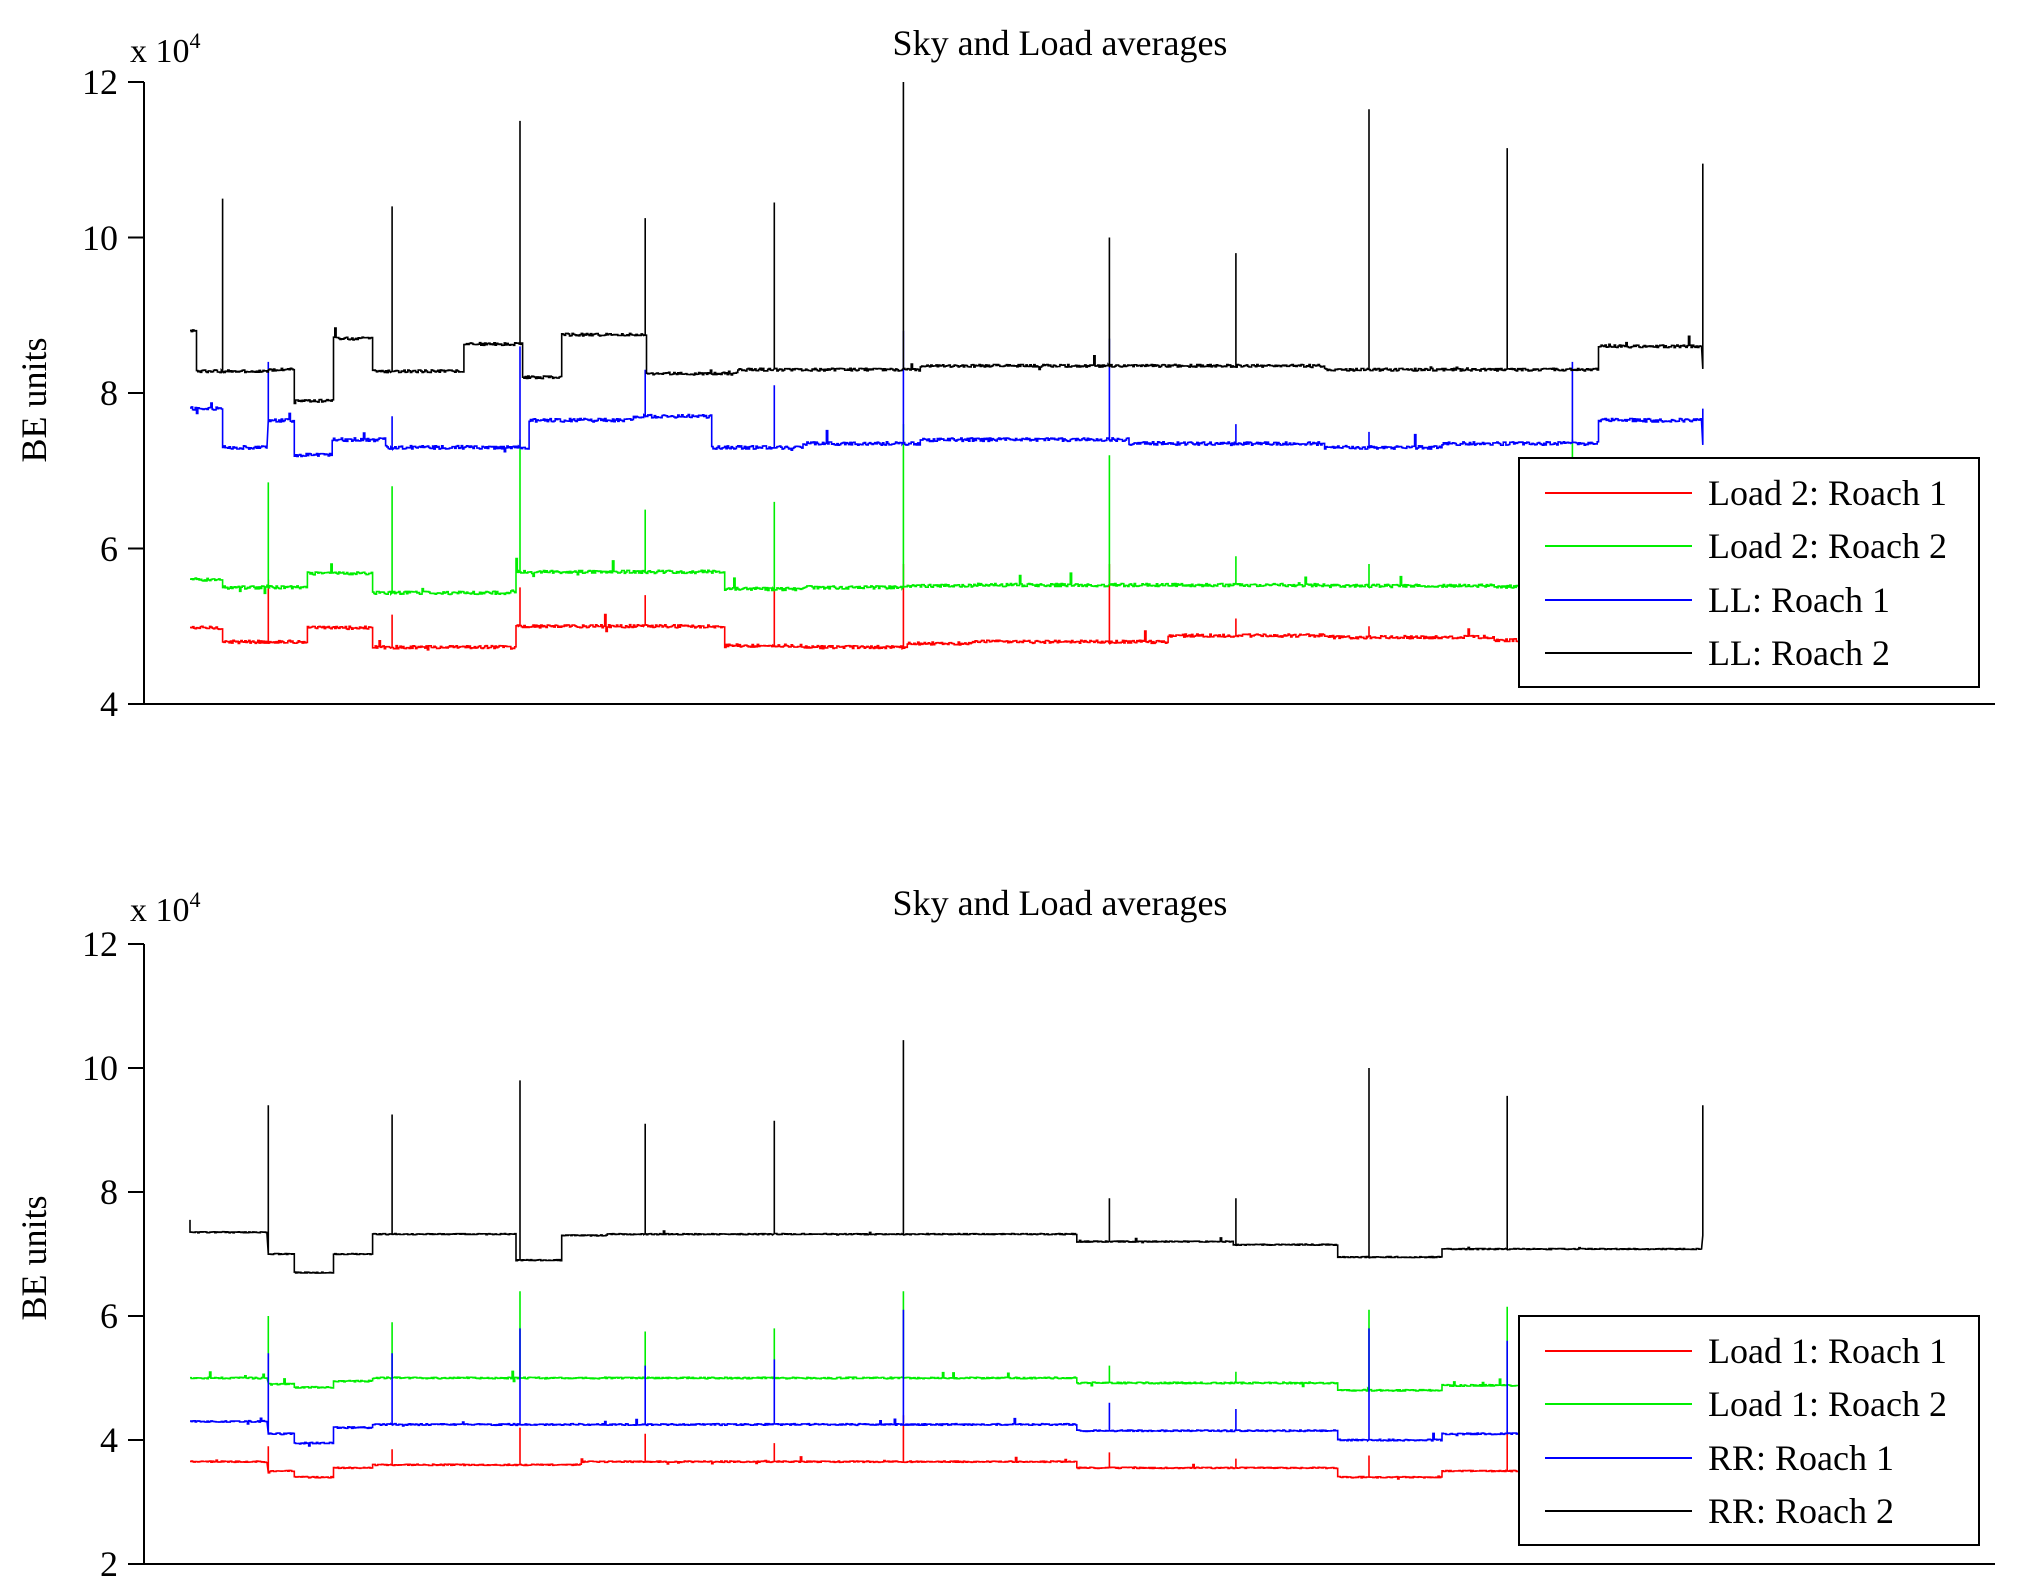  Describe the element at coordinates (109, 1192) in the screenshot. I see `y-tick-label-bottom-8: 8` at that location.